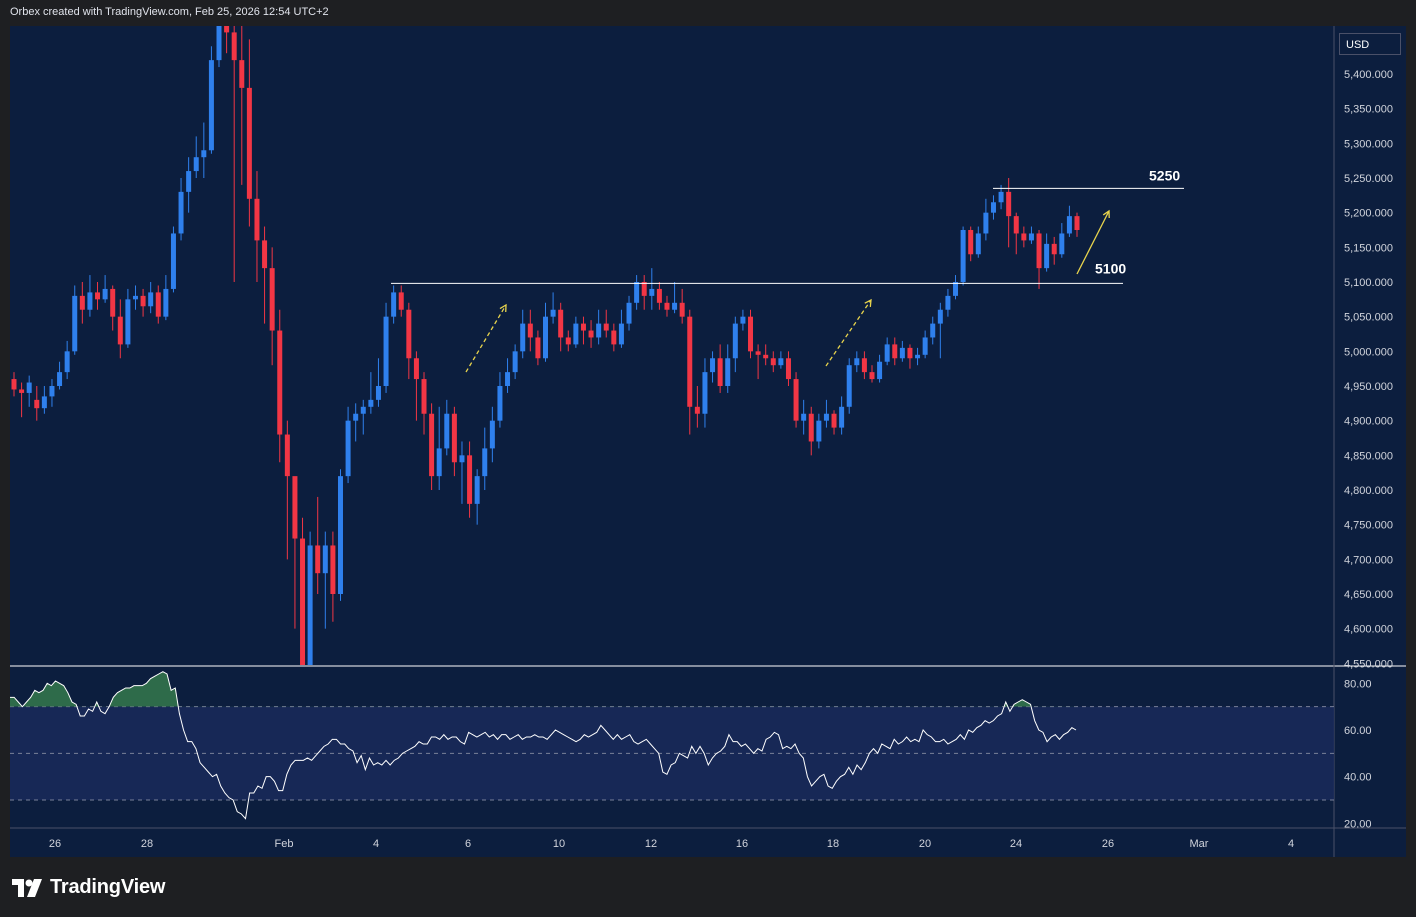 This screenshot has width=1416, height=917. I want to click on annotation-5250: 5250, so click(1164, 175).